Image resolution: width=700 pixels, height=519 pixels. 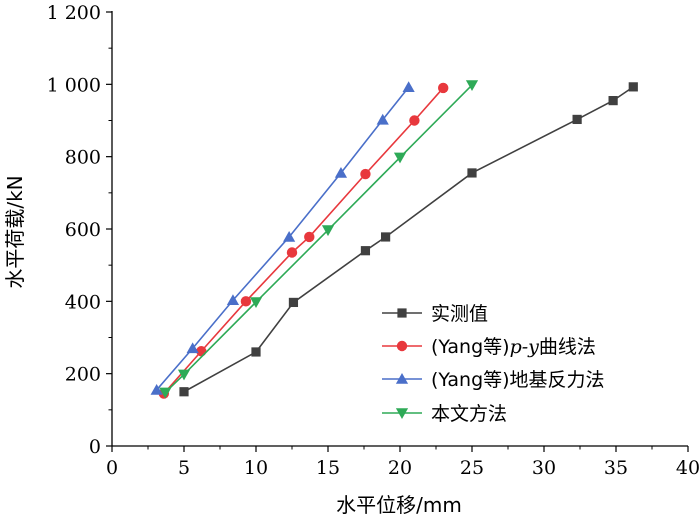 What do you see at coordinates (95, 447) in the screenshot?
I see `y-tick-label: 0` at bounding box center [95, 447].